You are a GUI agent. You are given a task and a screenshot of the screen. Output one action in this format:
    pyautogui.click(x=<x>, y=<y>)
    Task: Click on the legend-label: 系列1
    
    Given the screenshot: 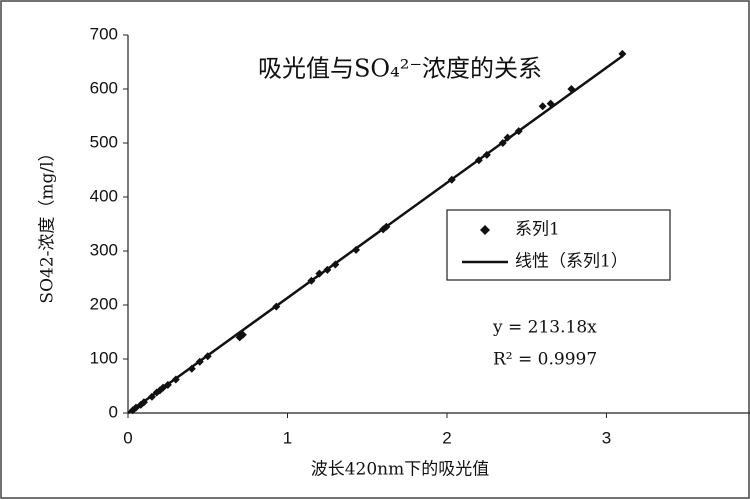 What is the action you would take?
    pyautogui.click(x=537, y=230)
    